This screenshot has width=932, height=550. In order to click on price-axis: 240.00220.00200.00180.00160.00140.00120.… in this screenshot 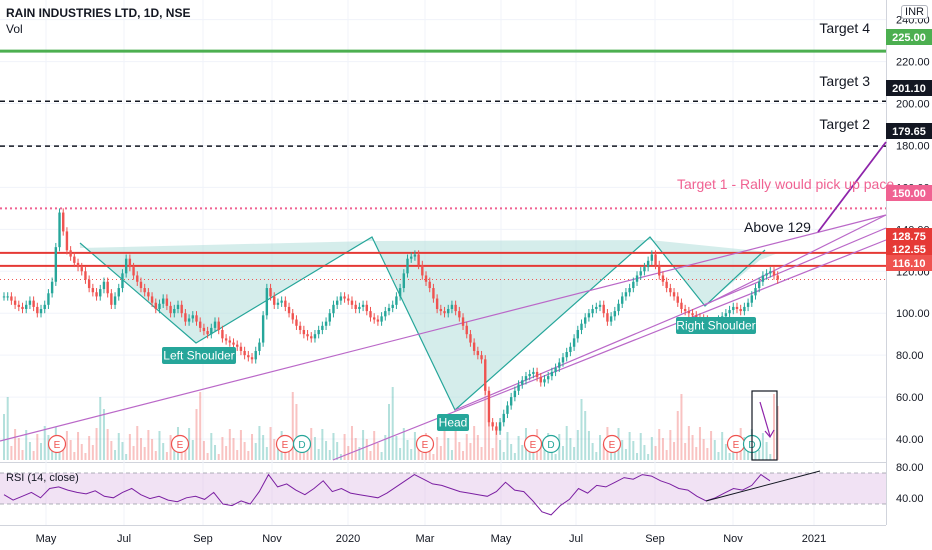, I will do `click(913, 230)`.